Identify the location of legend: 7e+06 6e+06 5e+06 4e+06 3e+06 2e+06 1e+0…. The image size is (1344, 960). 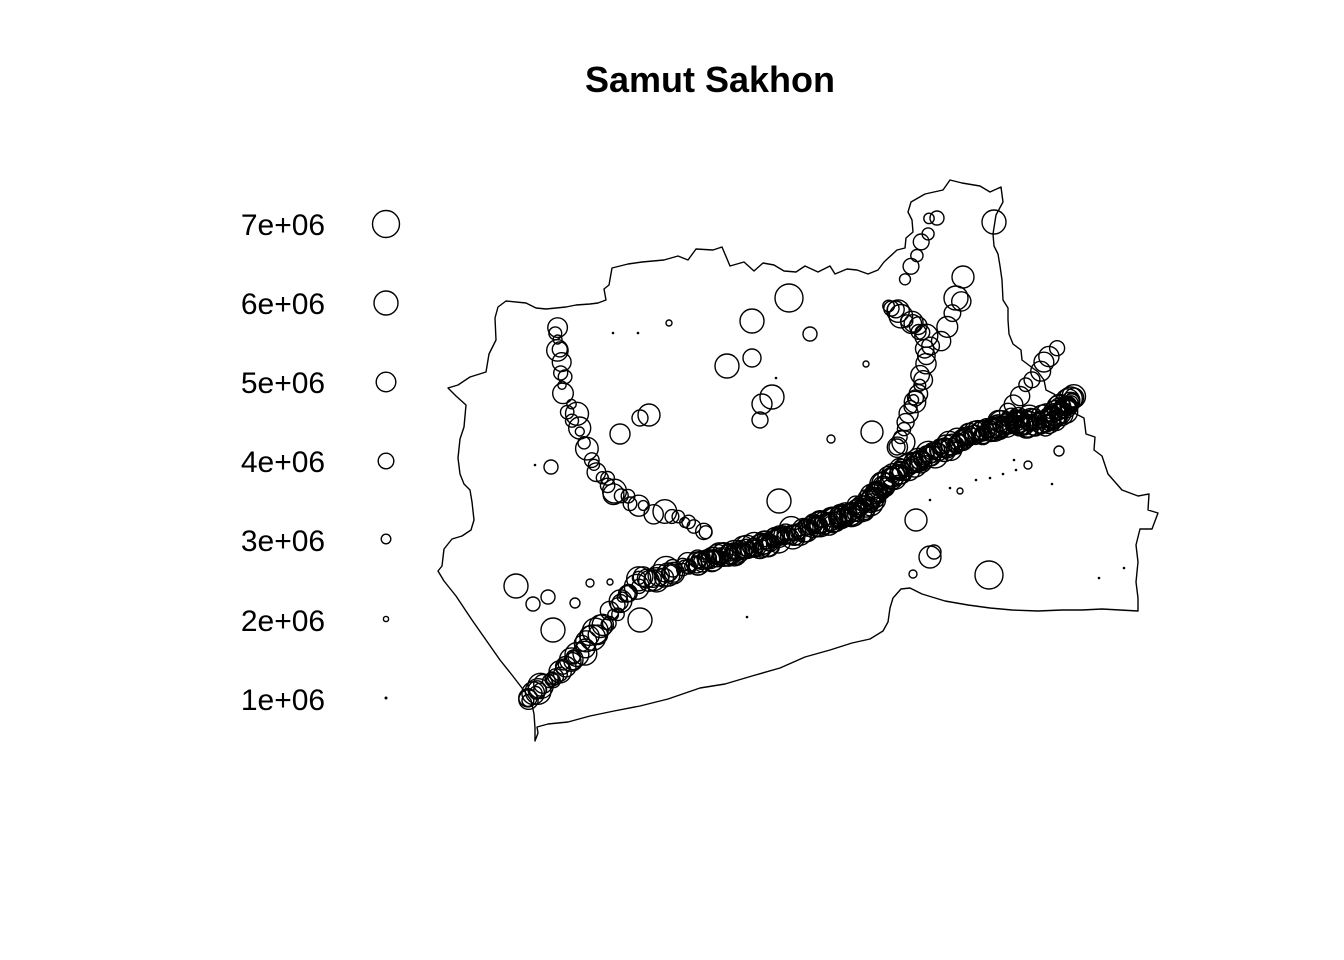
(321, 463).